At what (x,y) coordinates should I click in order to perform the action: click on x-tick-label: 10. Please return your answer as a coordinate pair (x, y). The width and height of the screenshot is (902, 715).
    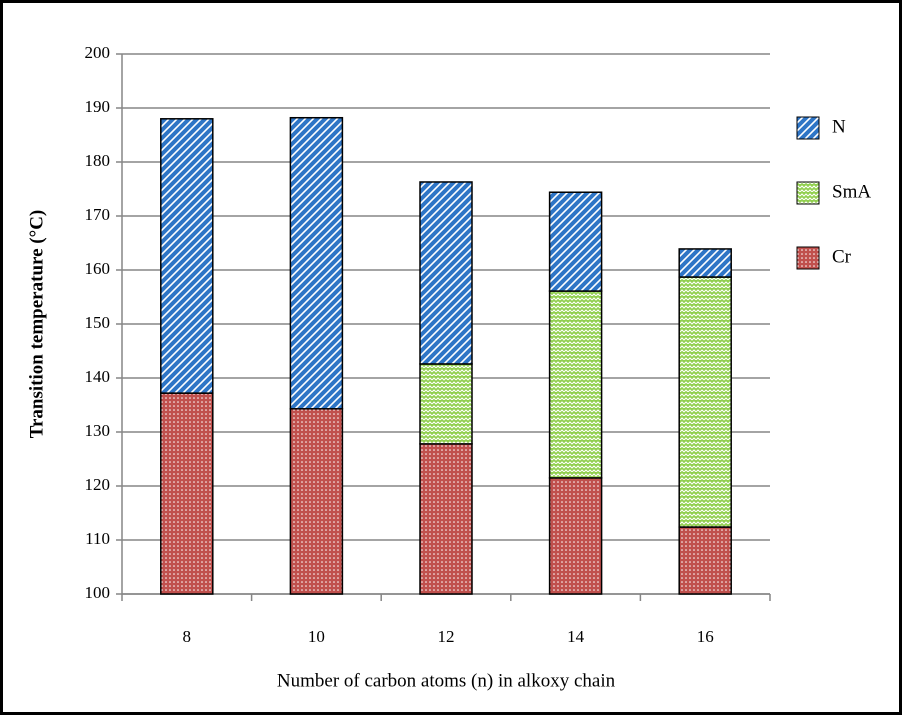
    Looking at the image, I should click on (316, 636).